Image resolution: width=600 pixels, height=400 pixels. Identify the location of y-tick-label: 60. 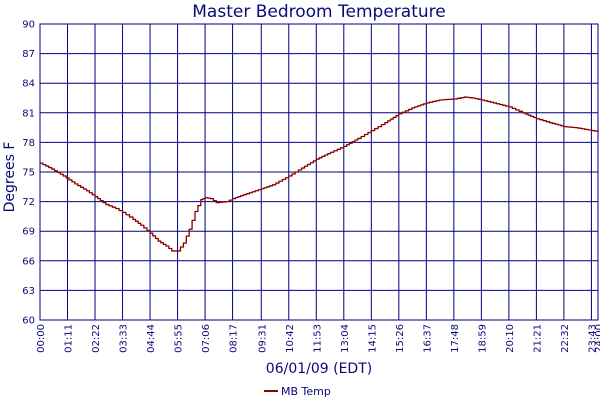
(28, 321).